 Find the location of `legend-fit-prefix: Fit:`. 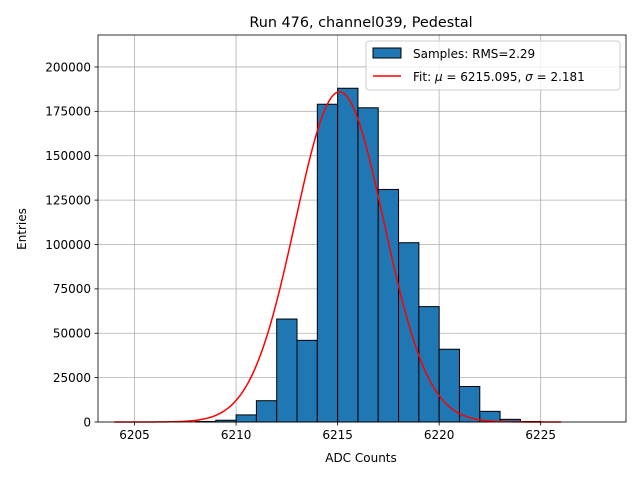

legend-fit-prefix: Fit: is located at coordinates (424, 77).